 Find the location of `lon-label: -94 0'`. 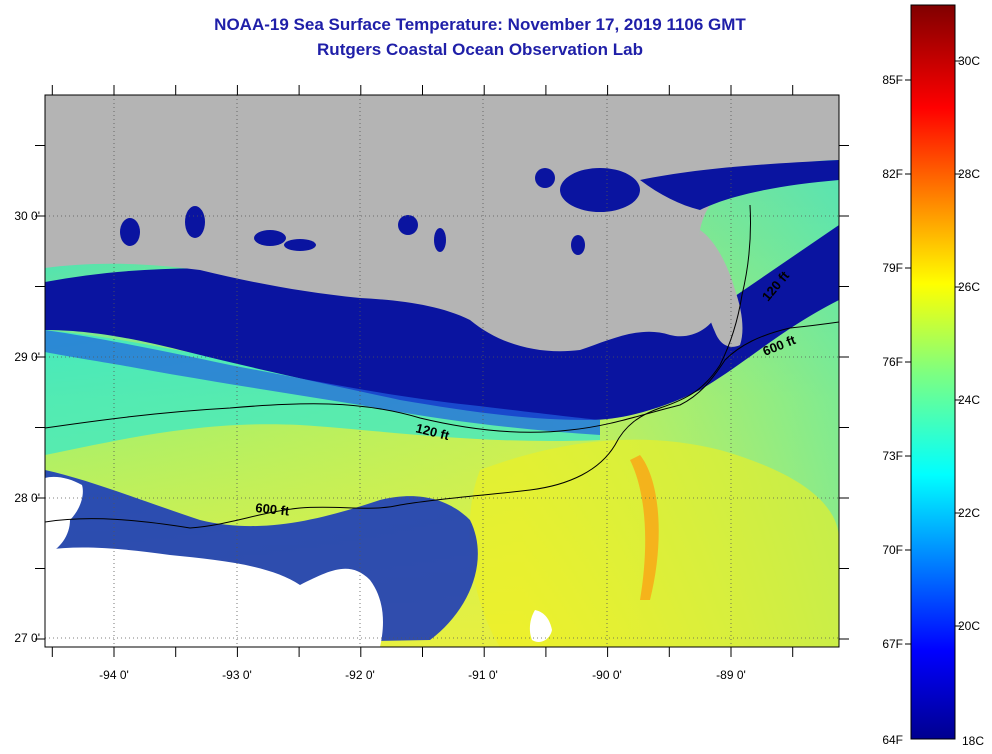

lon-label: -94 0' is located at coordinates (114, 675).